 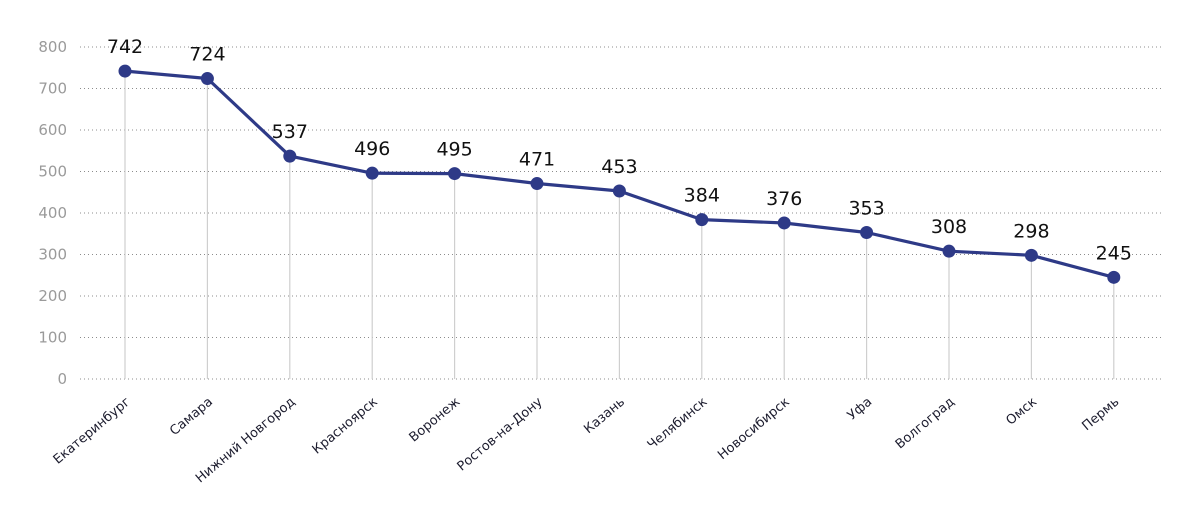 What do you see at coordinates (500, 434) in the screenshot?
I see `x-tick-label: Ростов-на-Дону` at bounding box center [500, 434].